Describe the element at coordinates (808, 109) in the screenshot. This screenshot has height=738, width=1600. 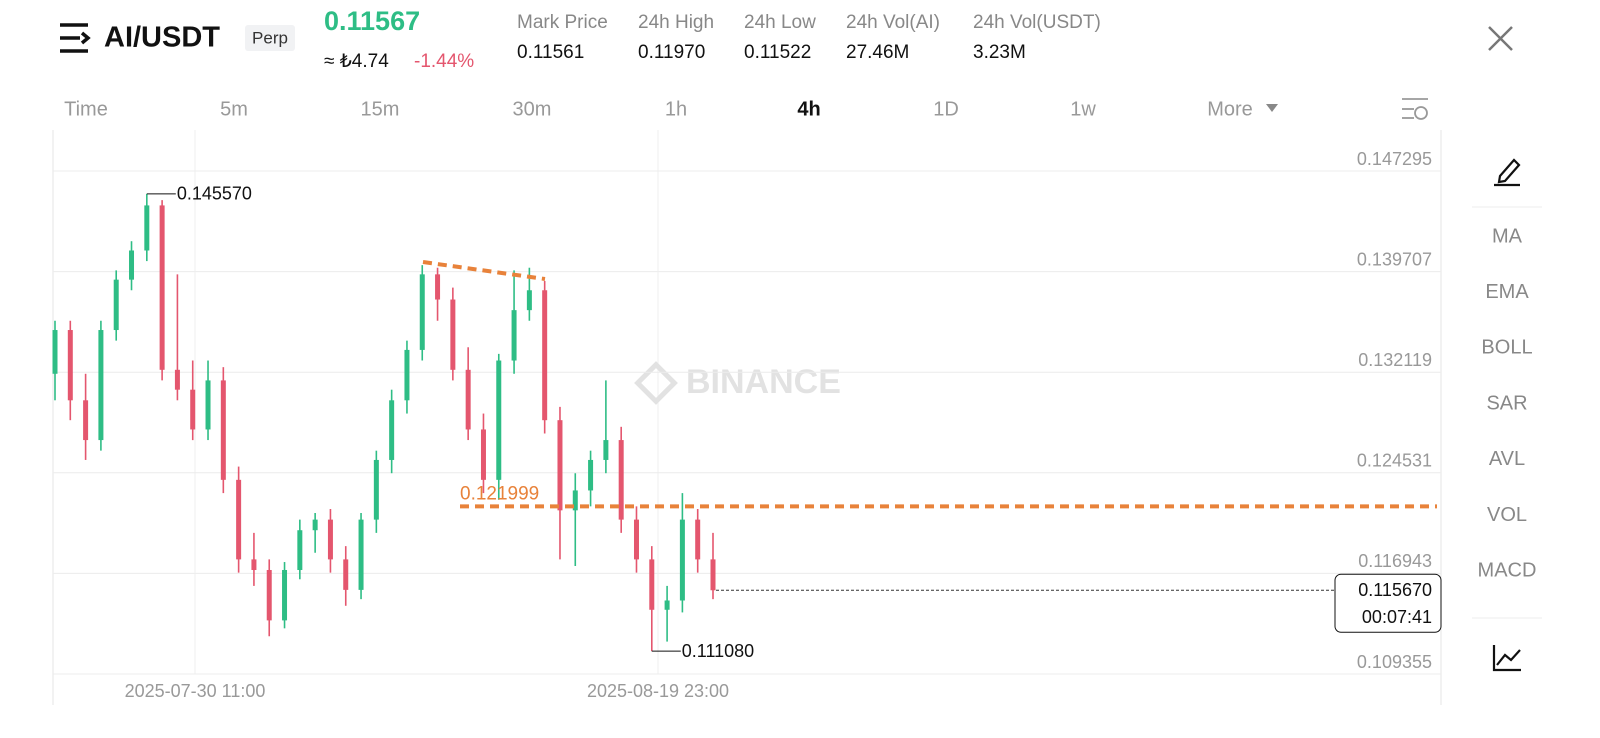
I see `interval-tab: 4h` at that location.